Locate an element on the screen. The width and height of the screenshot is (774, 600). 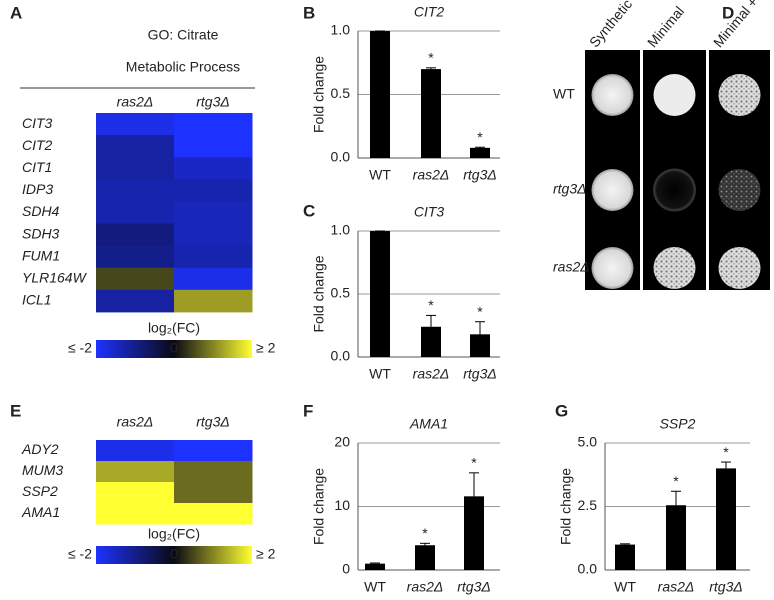
chart-title: CIT3 is located at coordinates (429, 212).